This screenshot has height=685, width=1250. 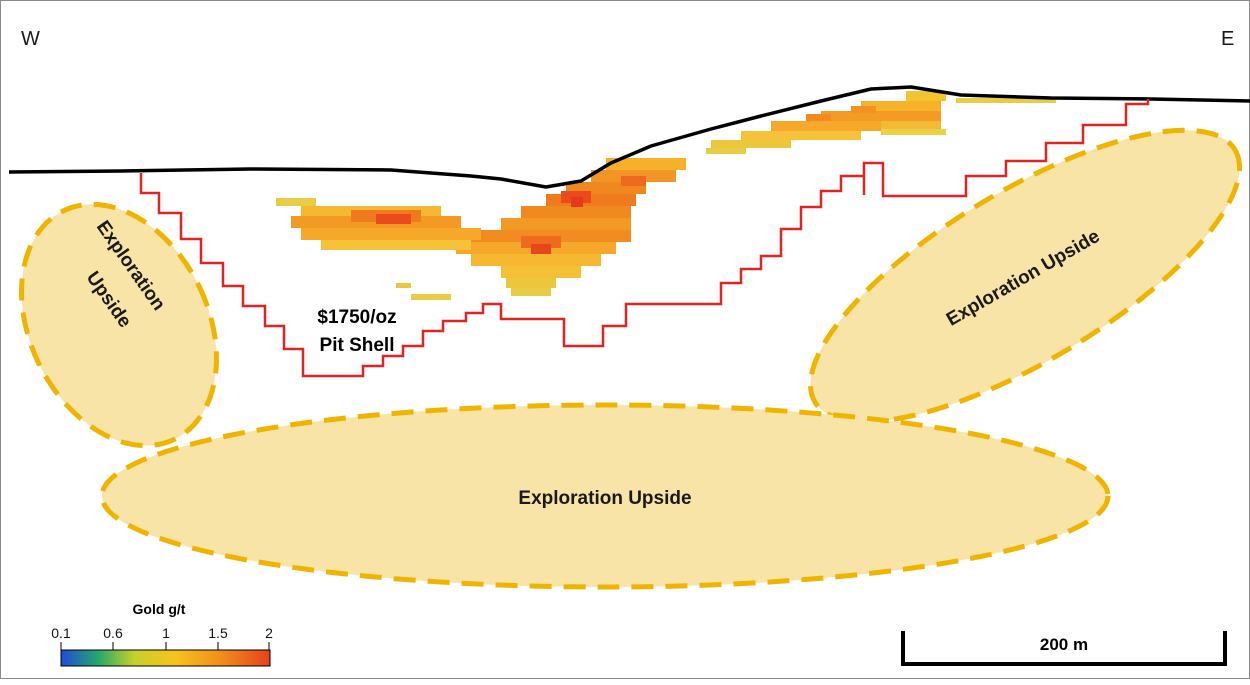 I want to click on scale-bar: 200 m, so click(x=1064, y=648).